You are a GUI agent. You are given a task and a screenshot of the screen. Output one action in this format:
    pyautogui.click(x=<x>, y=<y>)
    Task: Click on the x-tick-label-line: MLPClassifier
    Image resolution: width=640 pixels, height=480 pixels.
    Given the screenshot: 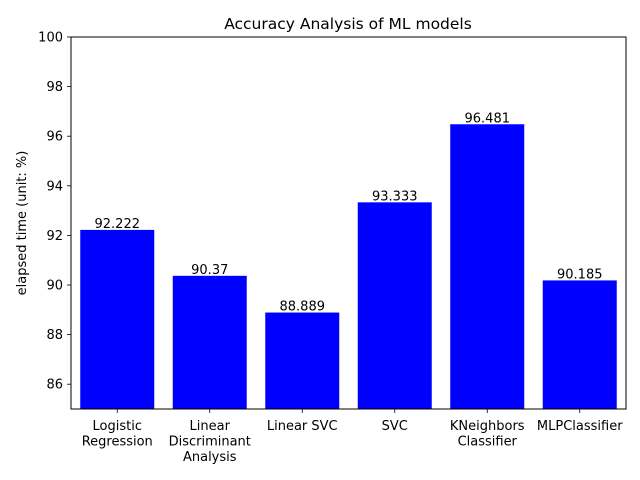 What is the action you would take?
    pyautogui.click(x=580, y=426)
    